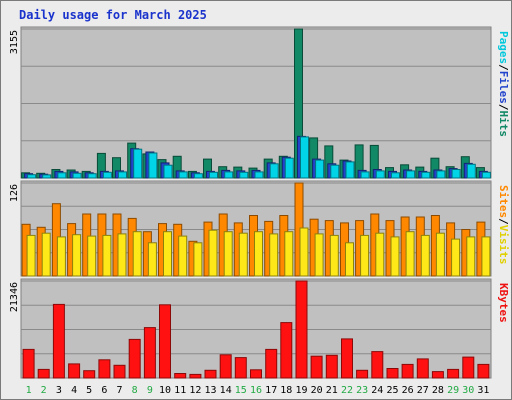  I want to click on y-max-label-hits-files-pages: 3155, so click(14, 42).